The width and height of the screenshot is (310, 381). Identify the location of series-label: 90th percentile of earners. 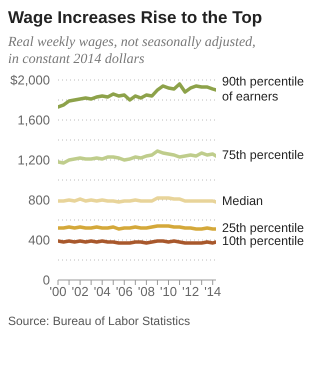
(263, 89).